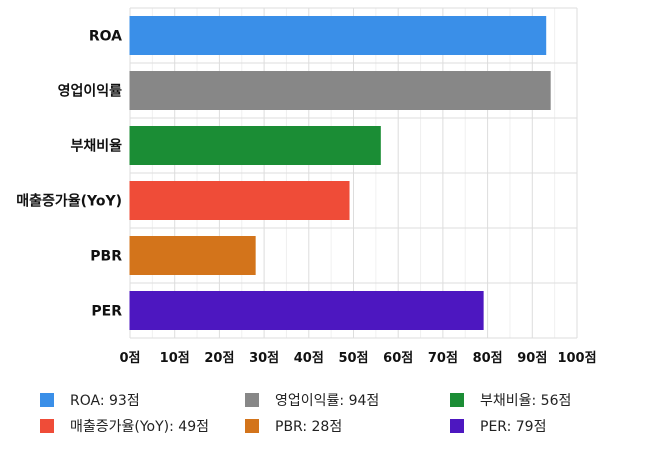 This screenshot has height=450, width=650. I want to click on legend-label-3: 매출증가율(YoY): 49점, so click(139, 427).